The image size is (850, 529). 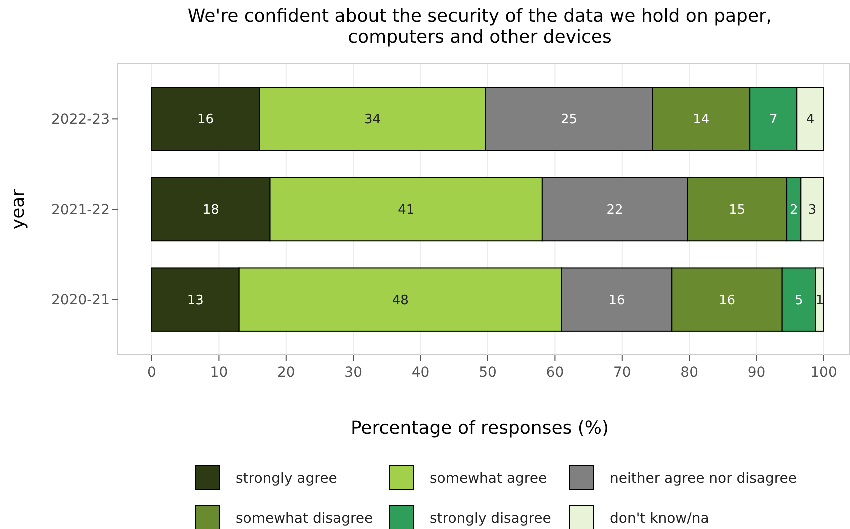 I want to click on data-label: 4, so click(x=810, y=120).